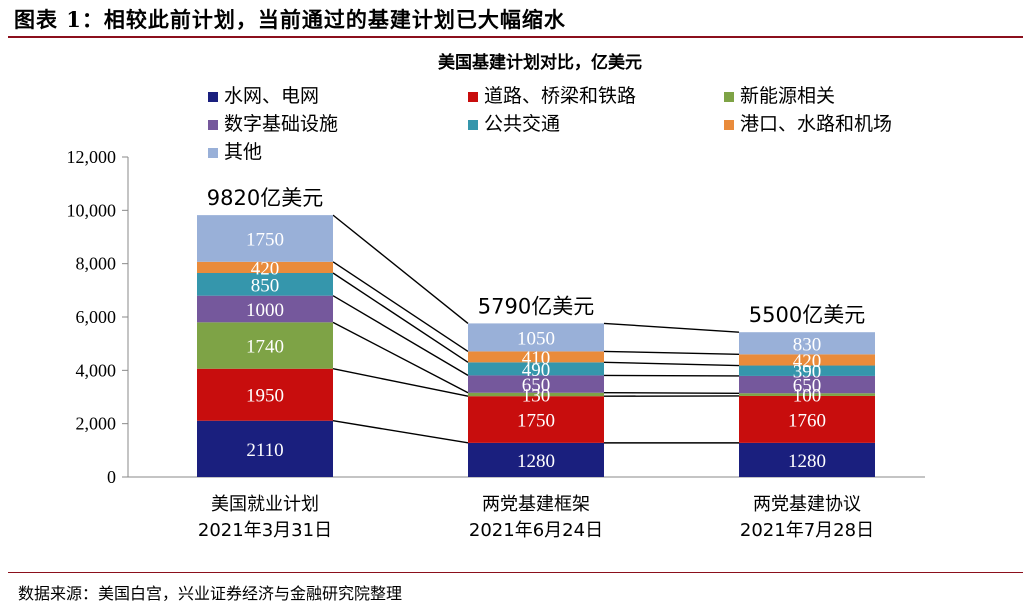  What do you see at coordinates (96, 424) in the screenshot?
I see `y-tick-label: 2,000` at bounding box center [96, 424].